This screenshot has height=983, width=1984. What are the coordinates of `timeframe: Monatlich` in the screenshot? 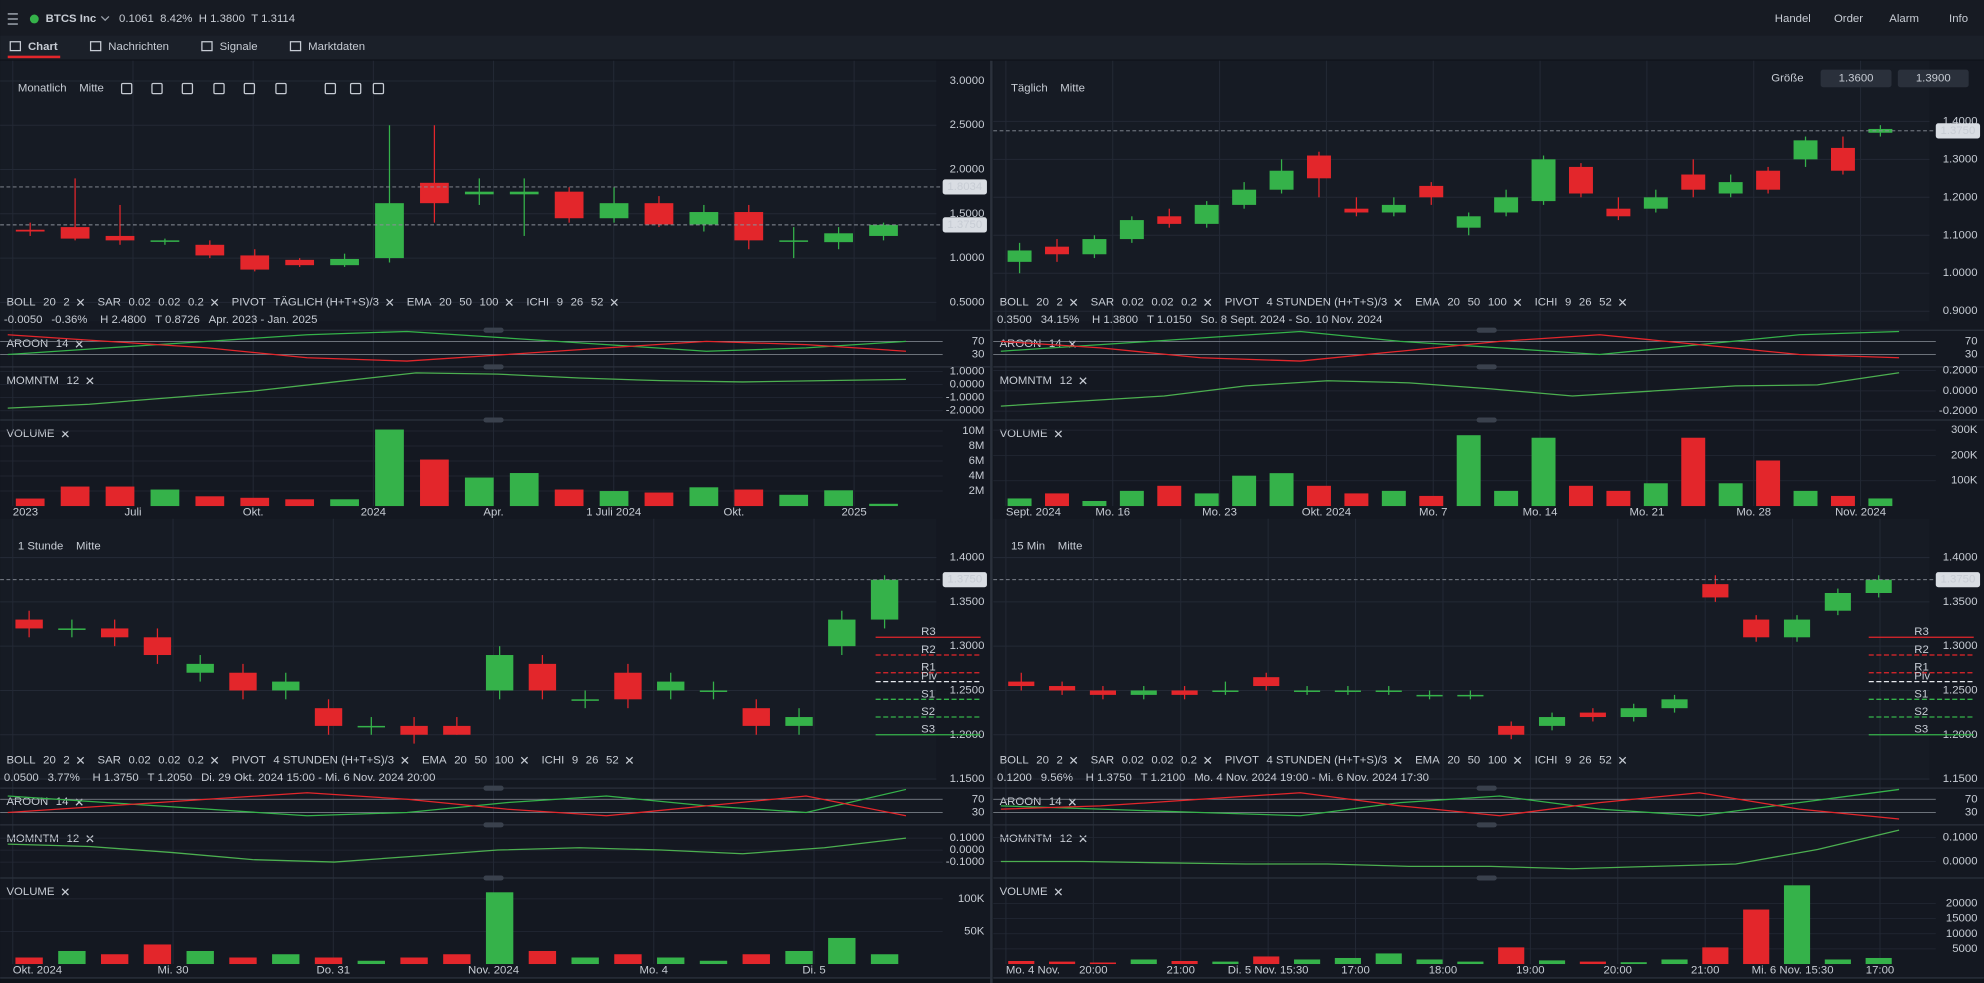 It's located at (42, 89).